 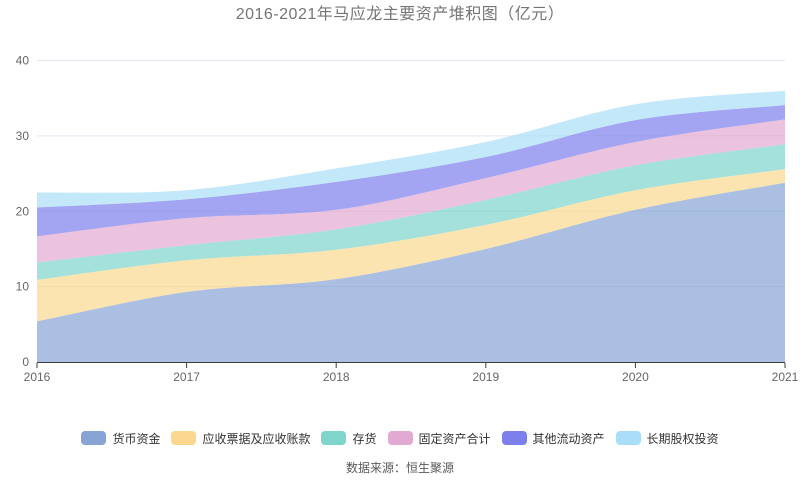 I want to click on legend-item-3: 存货, so click(x=349, y=438).